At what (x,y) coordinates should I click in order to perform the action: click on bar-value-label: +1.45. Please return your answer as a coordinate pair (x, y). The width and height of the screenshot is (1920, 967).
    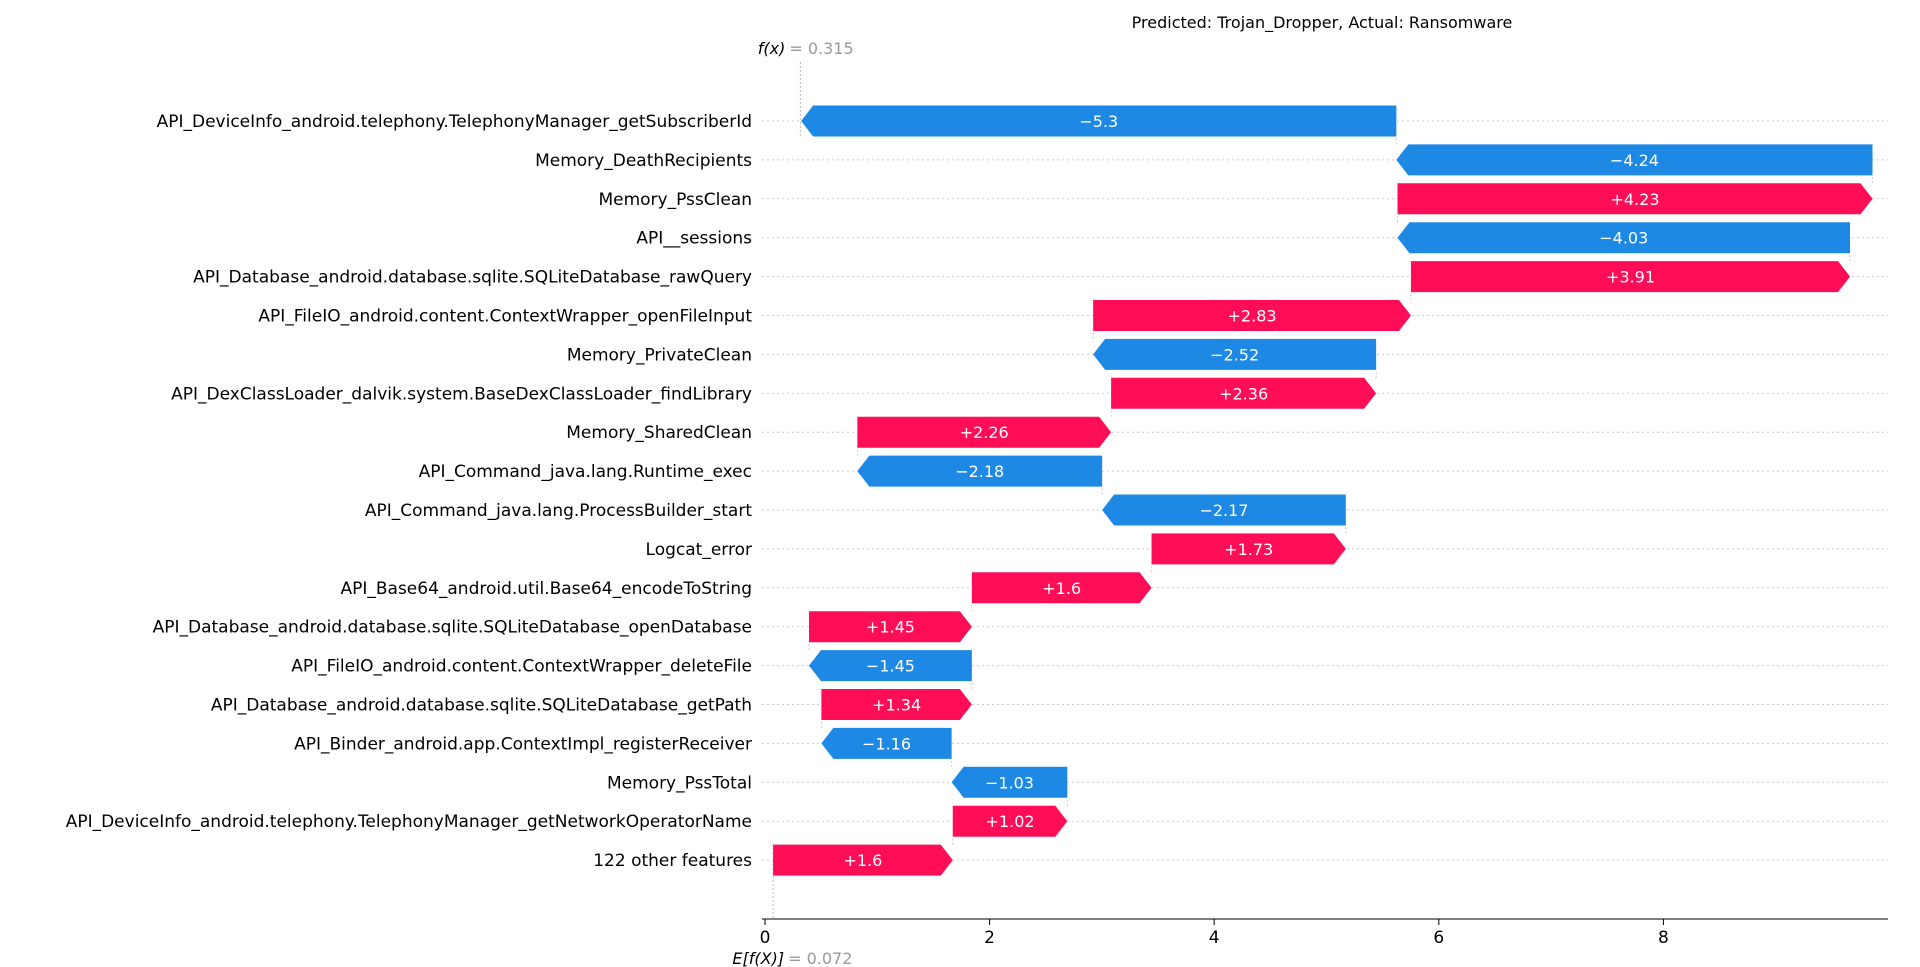
    Looking at the image, I should click on (890, 627).